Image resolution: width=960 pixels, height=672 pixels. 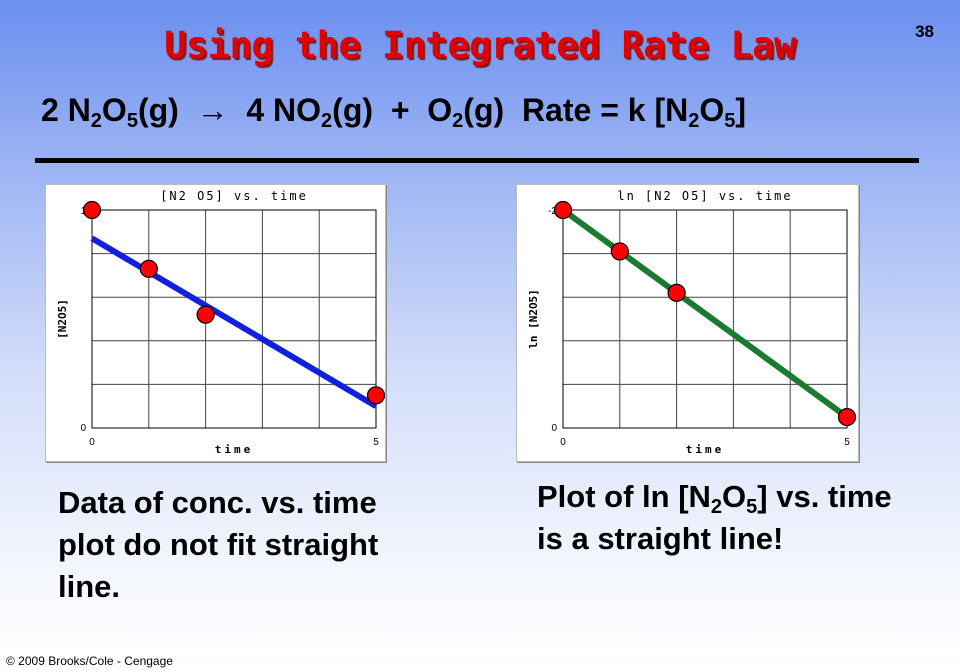 I want to click on chart1-ytick-label: 0, so click(x=554, y=428).